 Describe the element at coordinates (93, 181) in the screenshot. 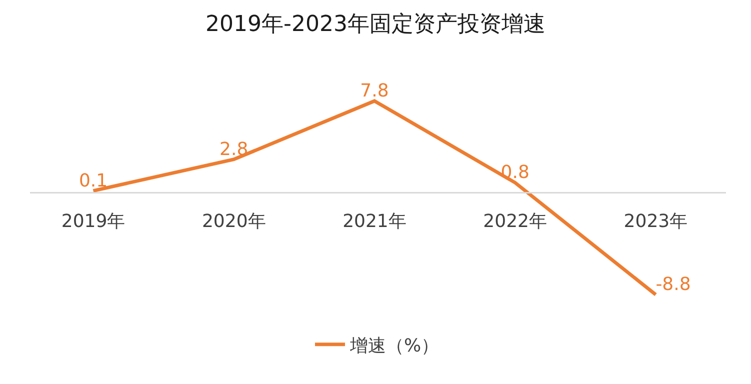

I see `data-label: 0.1` at that location.